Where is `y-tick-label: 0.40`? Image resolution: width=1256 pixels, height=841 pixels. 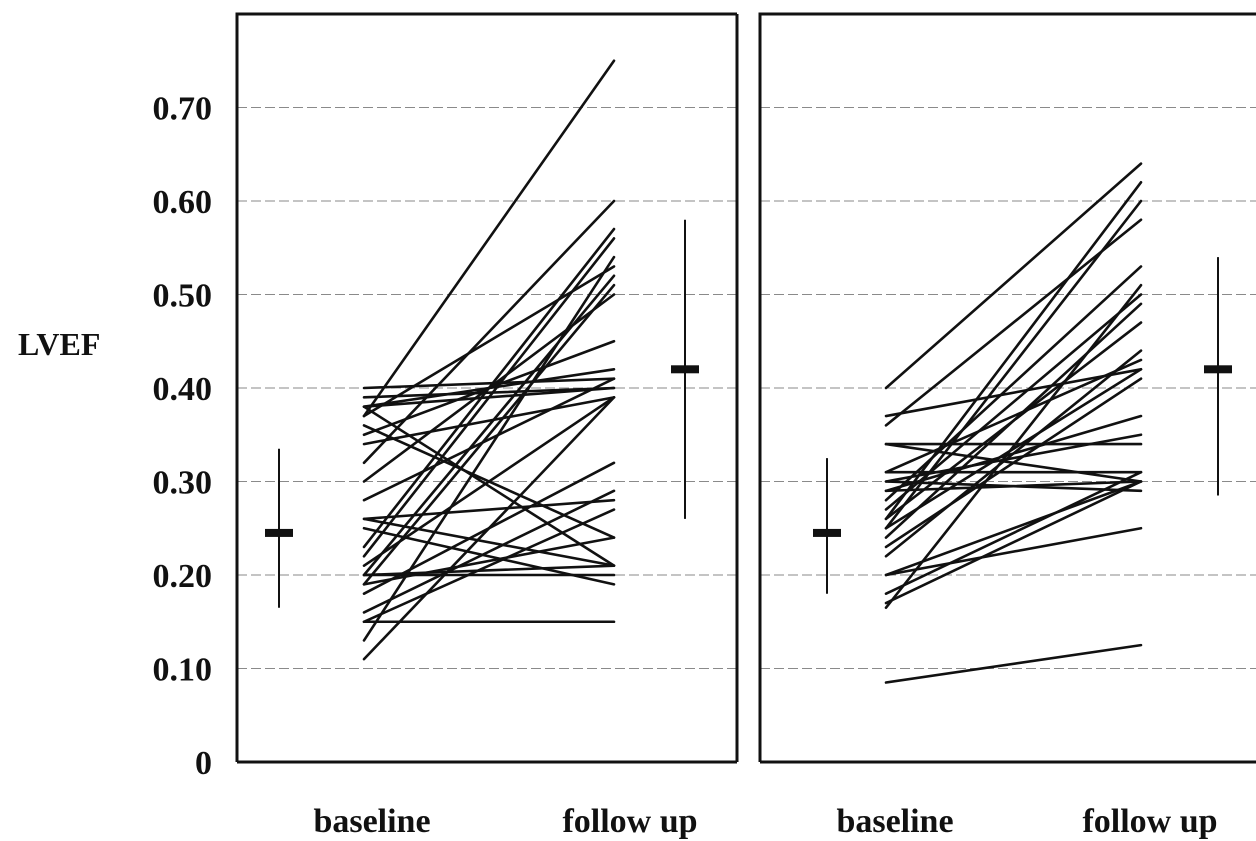
y-tick-label: 0.40 is located at coordinates (183, 389).